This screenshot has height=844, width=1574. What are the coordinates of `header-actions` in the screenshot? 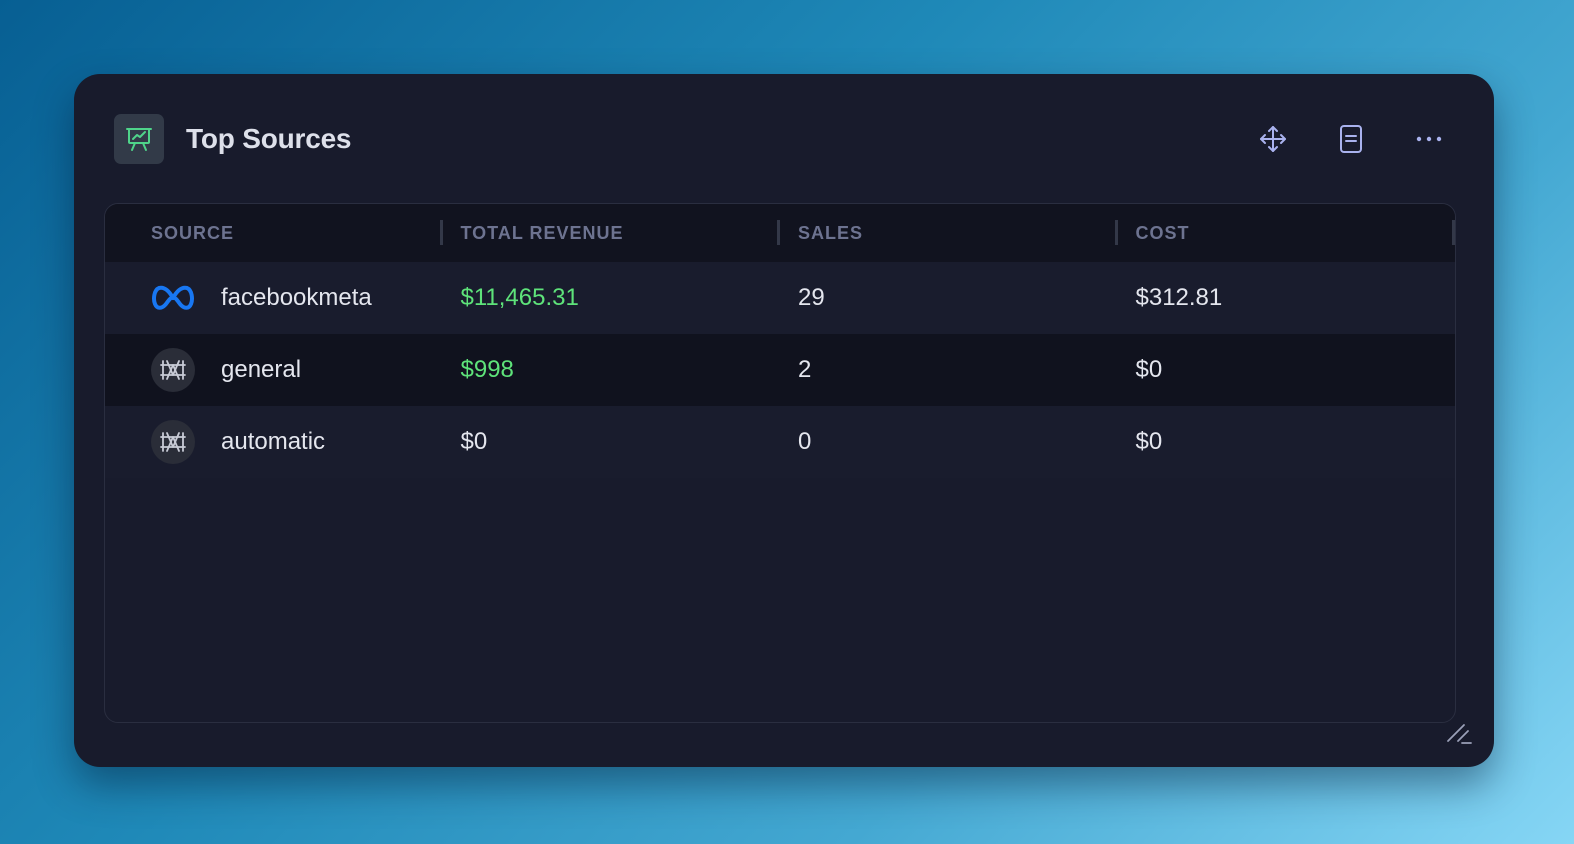 It's located at (1351, 139).